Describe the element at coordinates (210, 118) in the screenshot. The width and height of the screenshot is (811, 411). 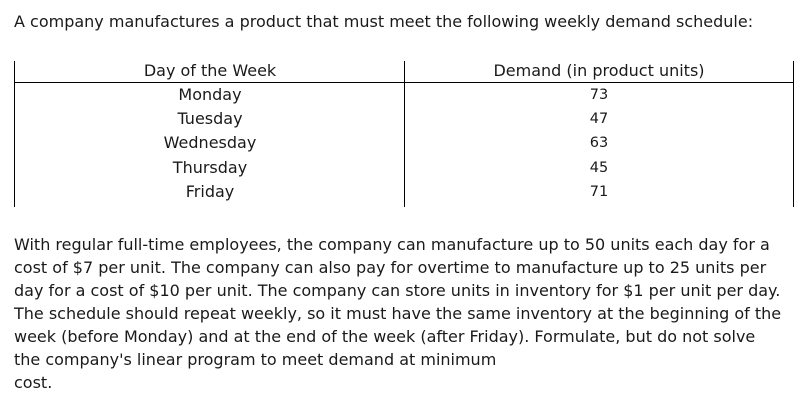
I see `table-row-day: Tuesday` at that location.